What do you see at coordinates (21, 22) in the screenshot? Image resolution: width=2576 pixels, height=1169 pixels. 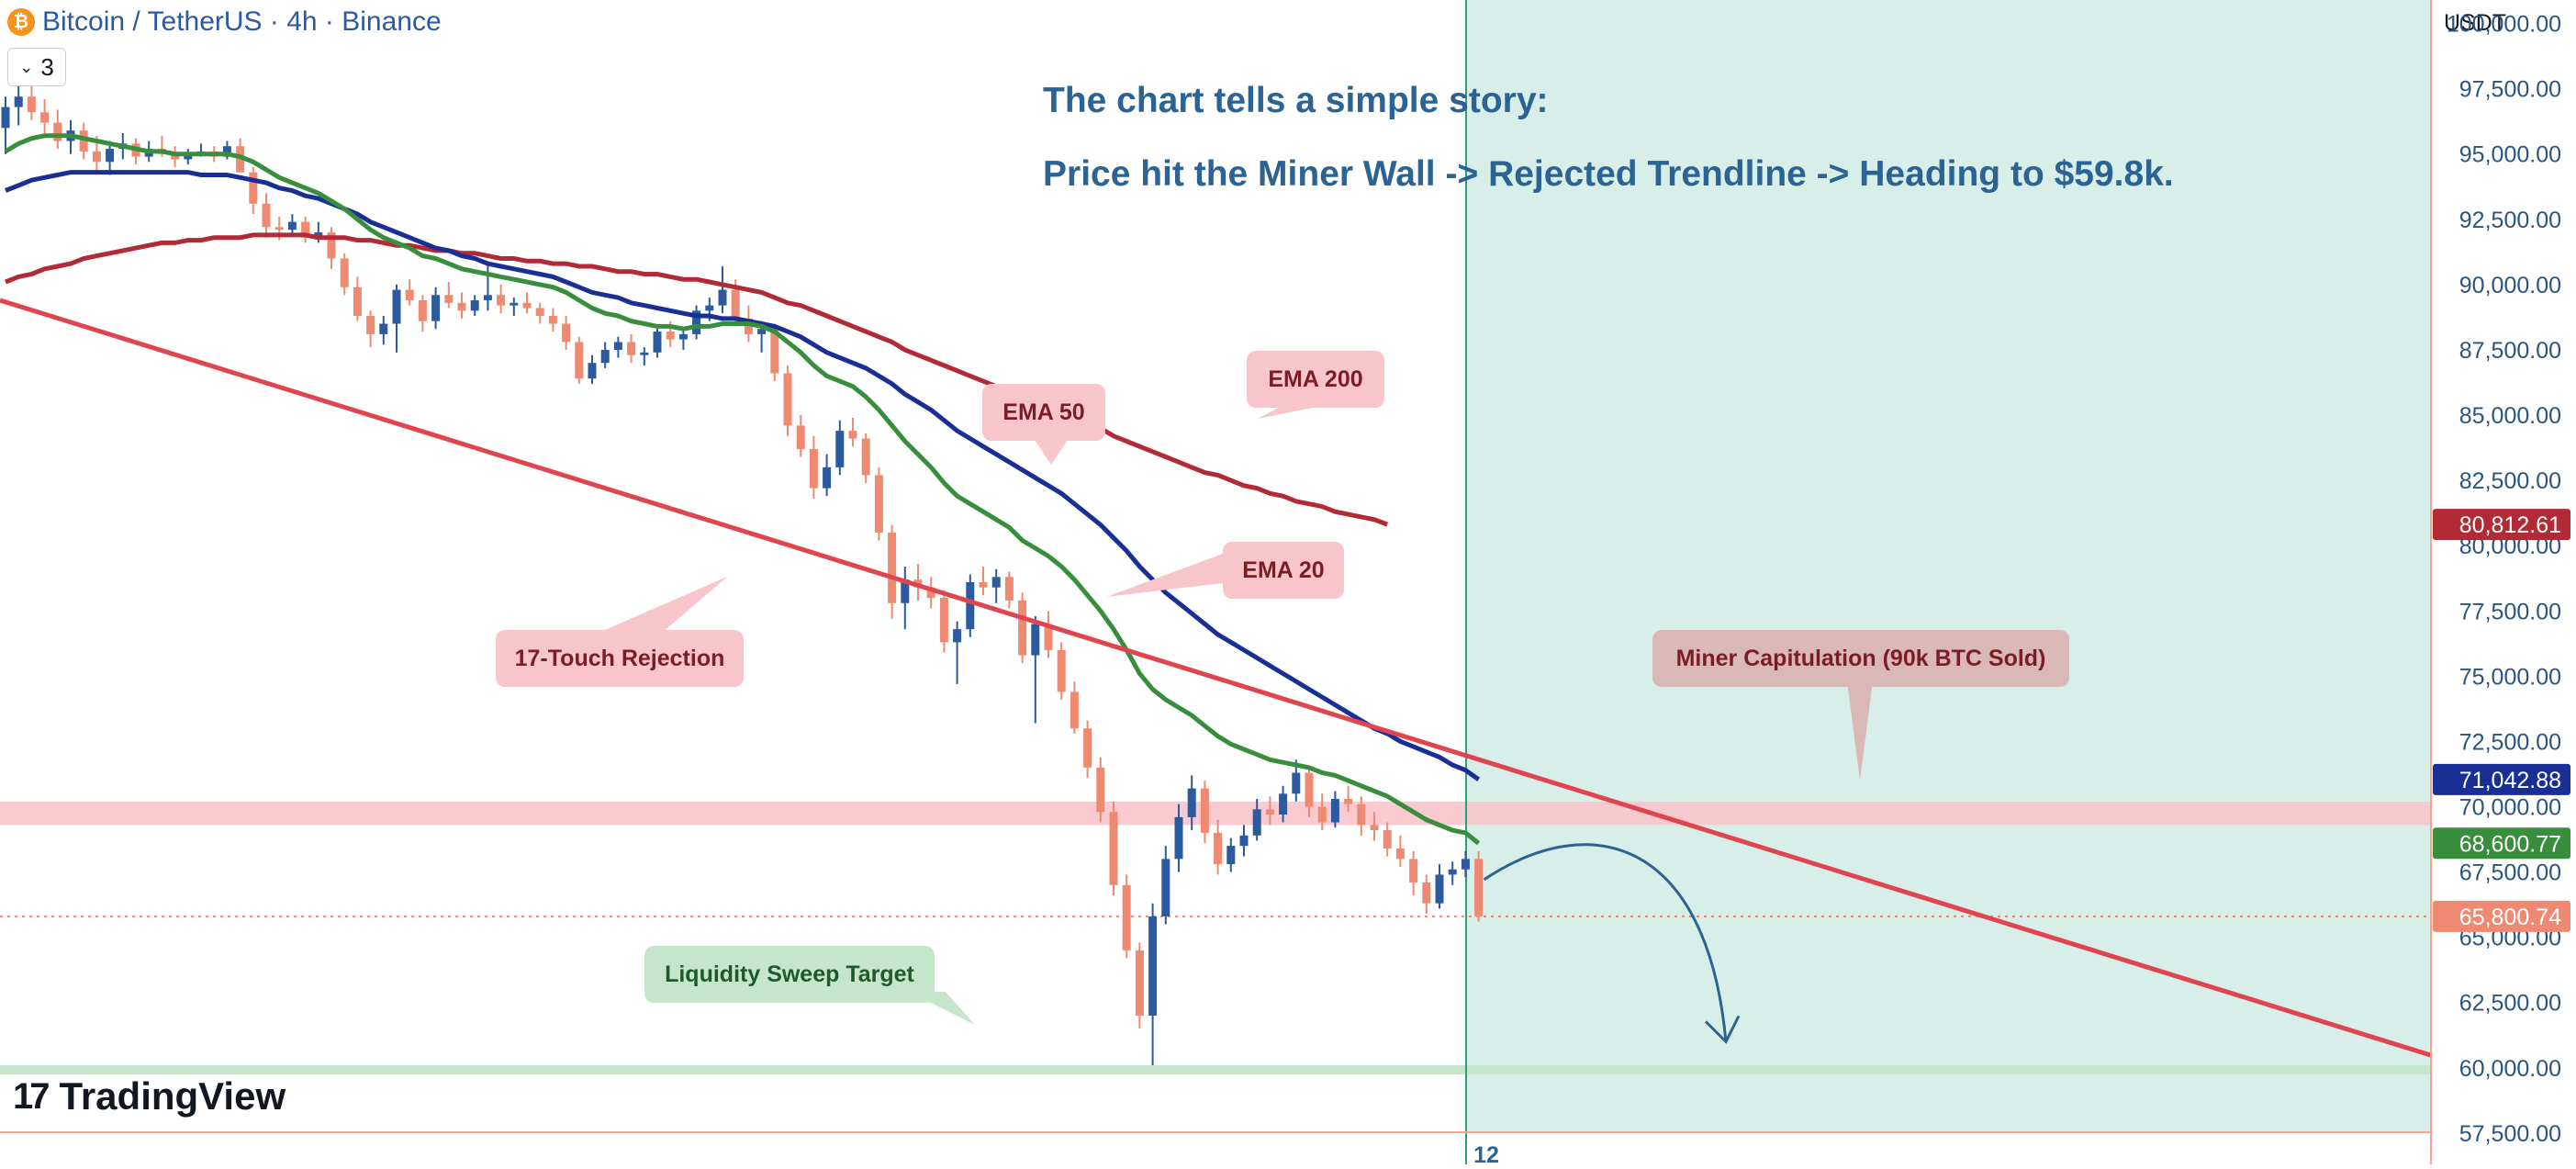 I see `bitcoin-icon: ₿` at bounding box center [21, 22].